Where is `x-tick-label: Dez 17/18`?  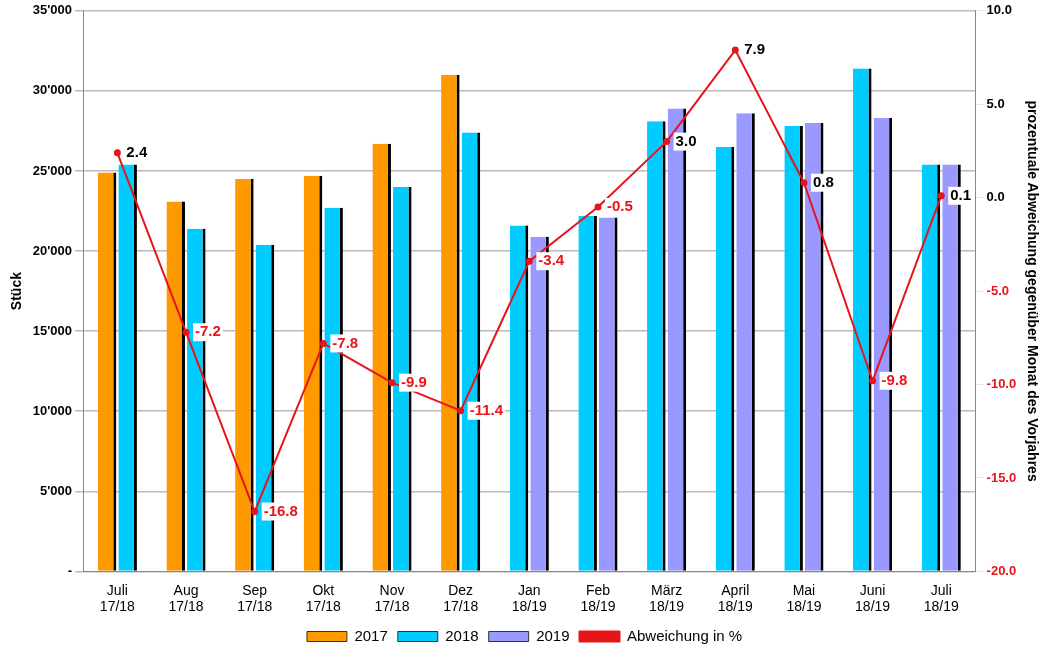
x-tick-label: Dez 17/18 is located at coordinates (461, 598).